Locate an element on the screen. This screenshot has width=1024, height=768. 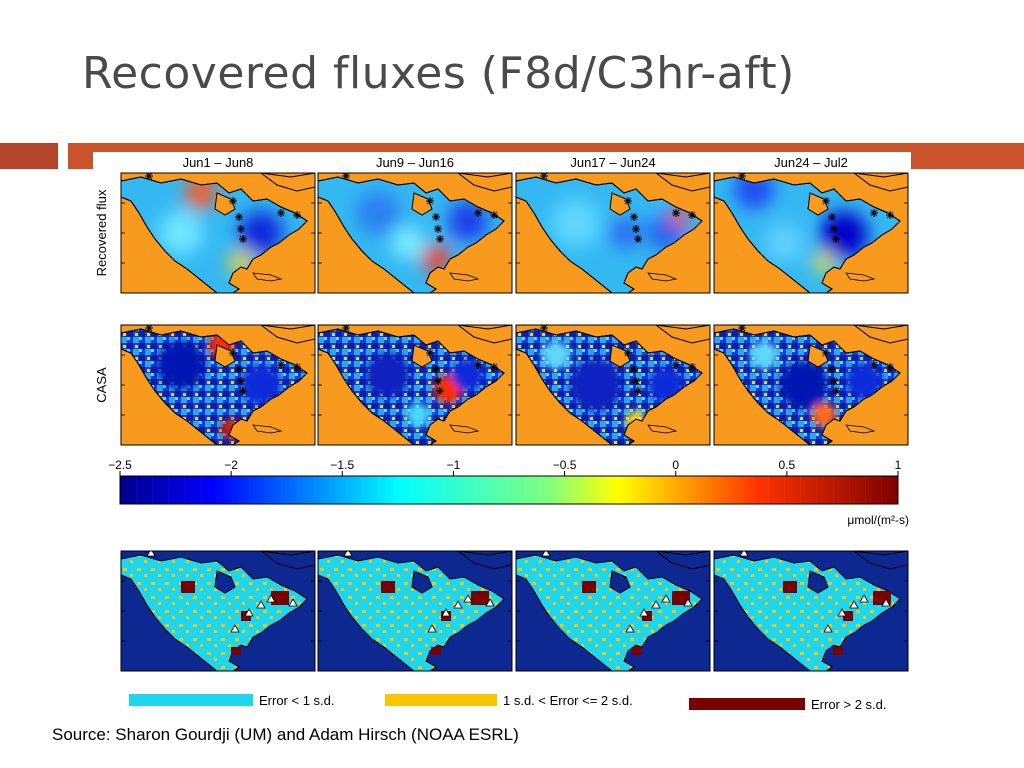
colorbar-tick-label: −2.5 is located at coordinates (120, 465).